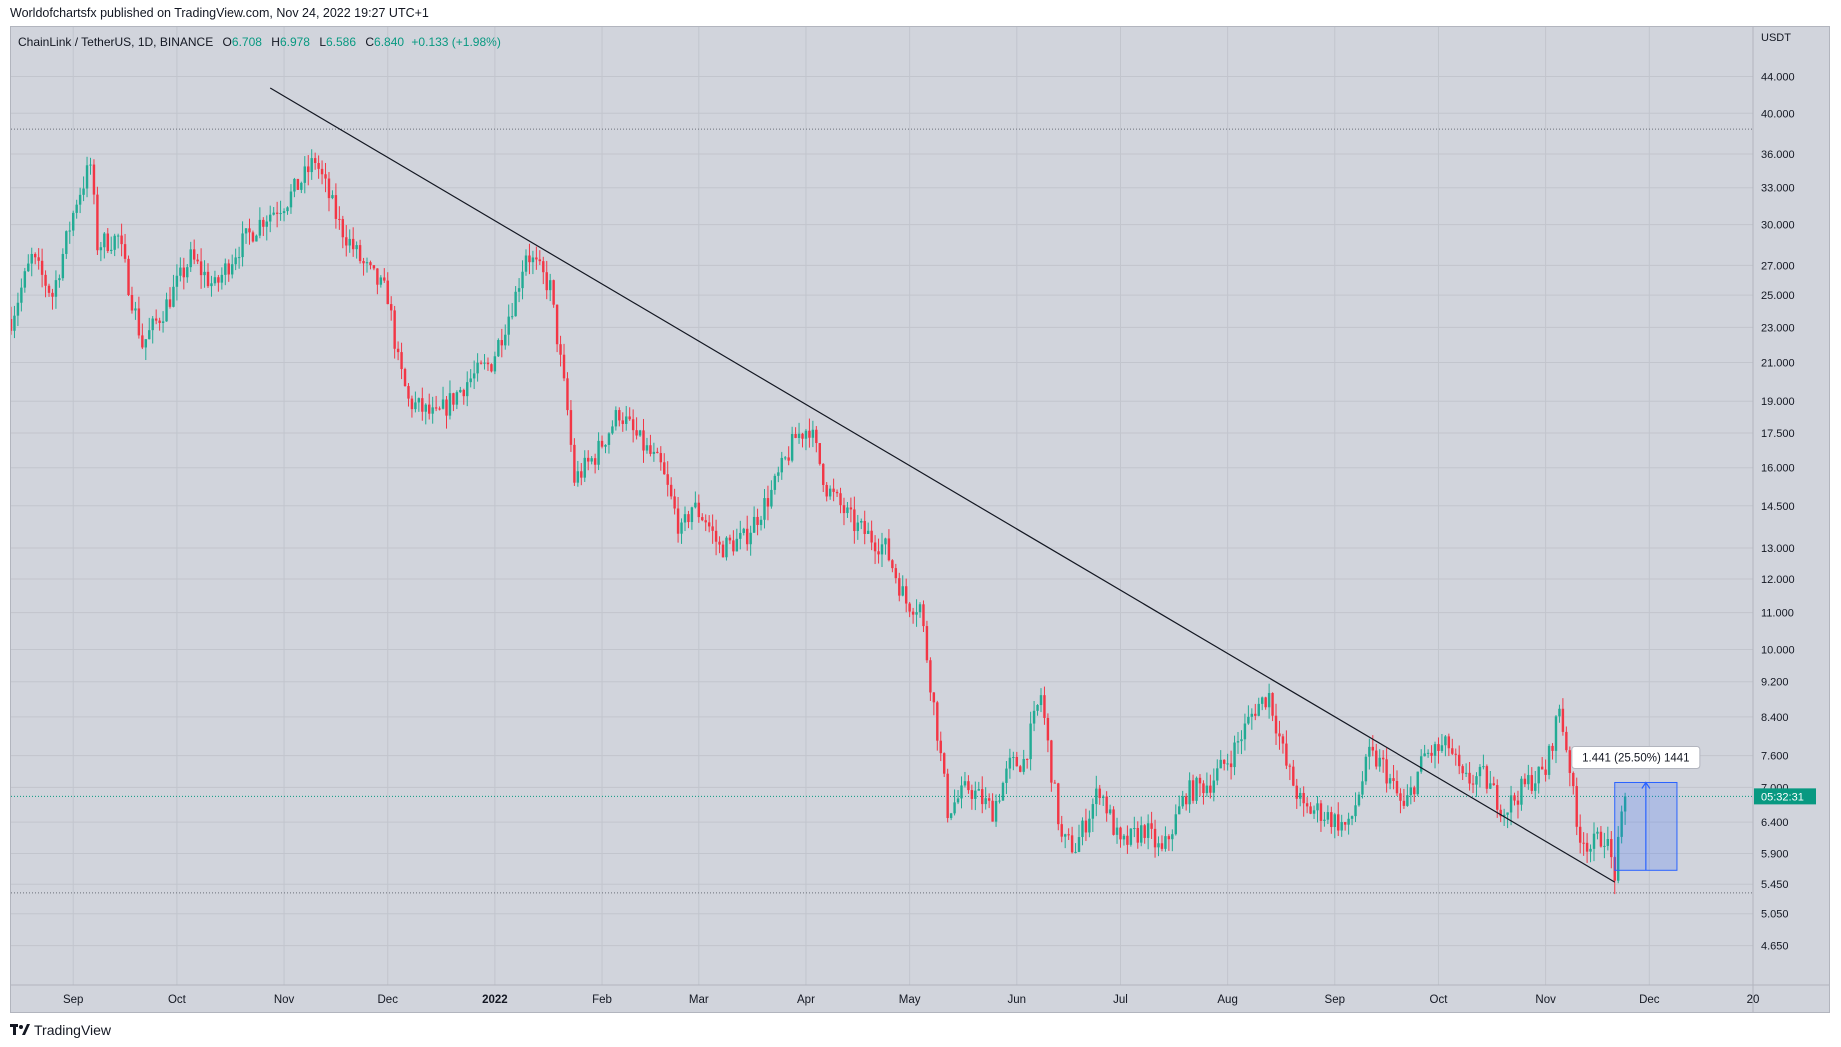 The height and width of the screenshot is (1047, 1841). What do you see at coordinates (1775, 718) in the screenshot?
I see `y-tick-label: 8.400` at bounding box center [1775, 718].